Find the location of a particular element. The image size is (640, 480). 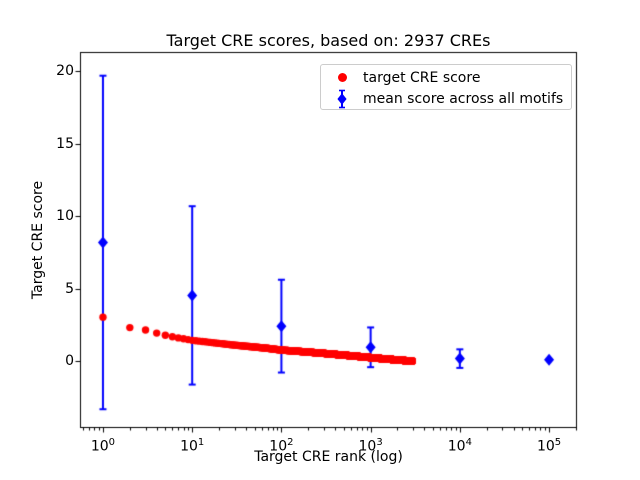

x-tick-label: 10⁴ is located at coordinates (459, 446).